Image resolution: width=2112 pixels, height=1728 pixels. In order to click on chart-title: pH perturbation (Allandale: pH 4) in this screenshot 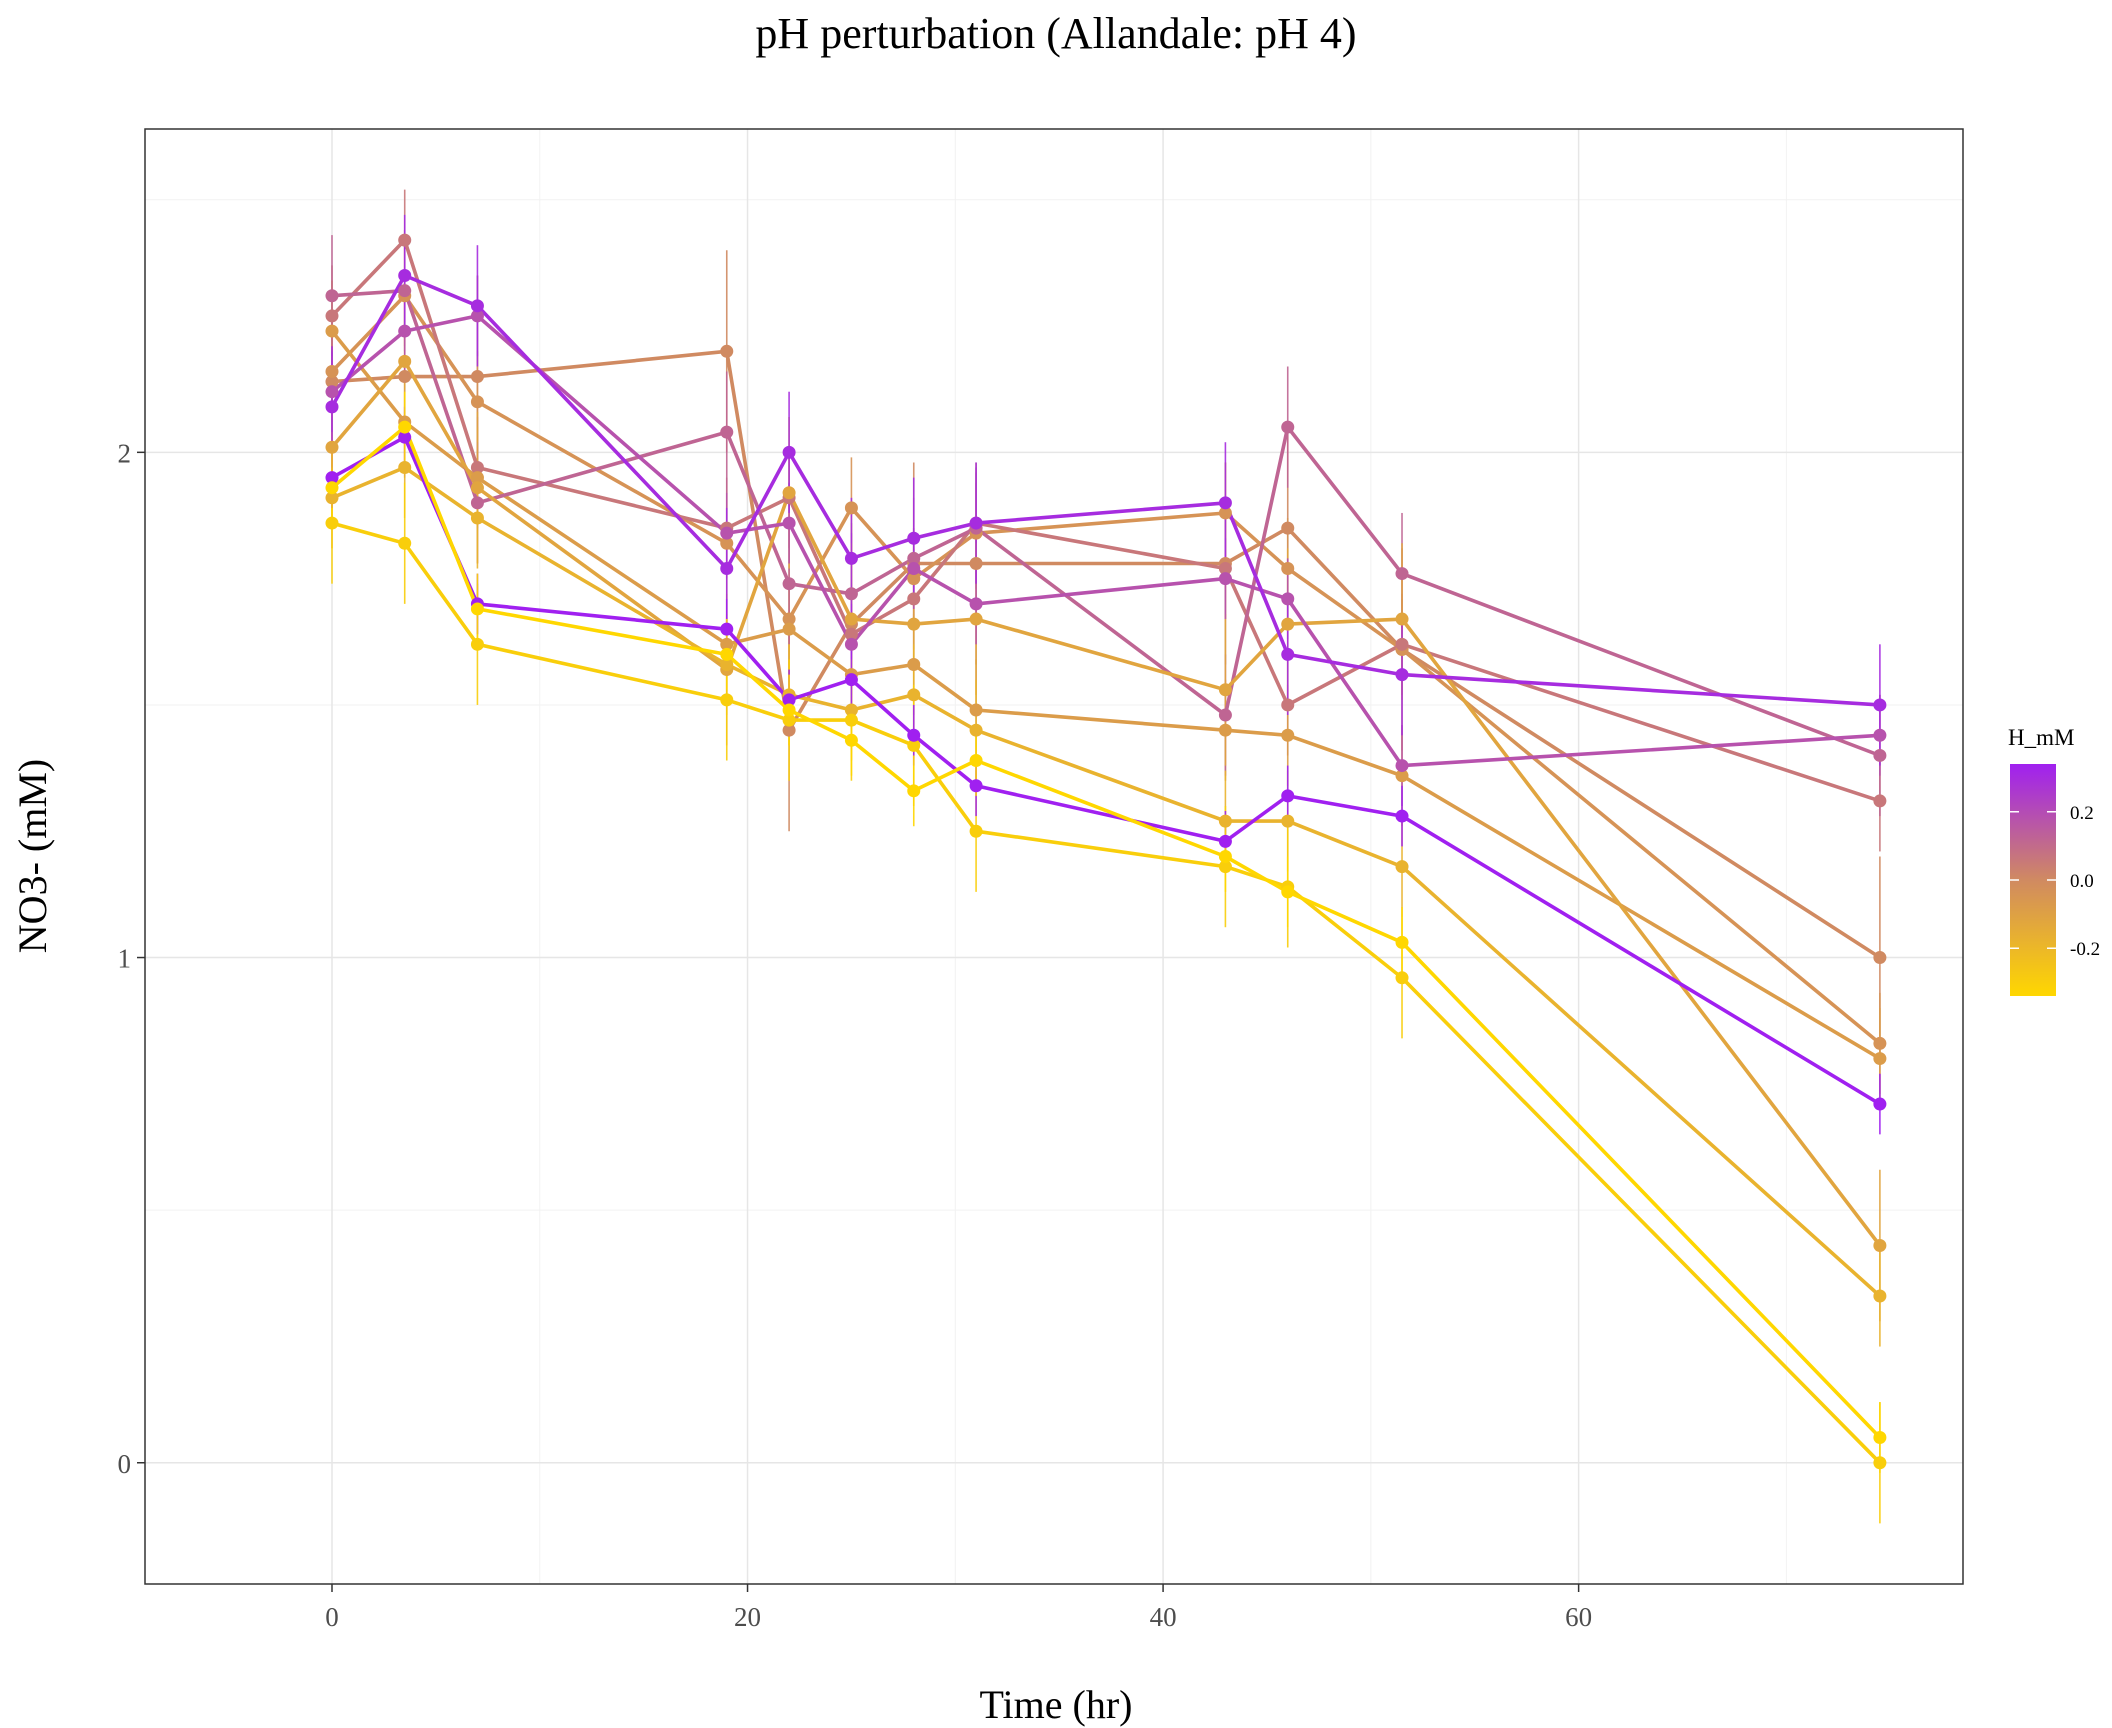, I will do `click(1055, 33)`.